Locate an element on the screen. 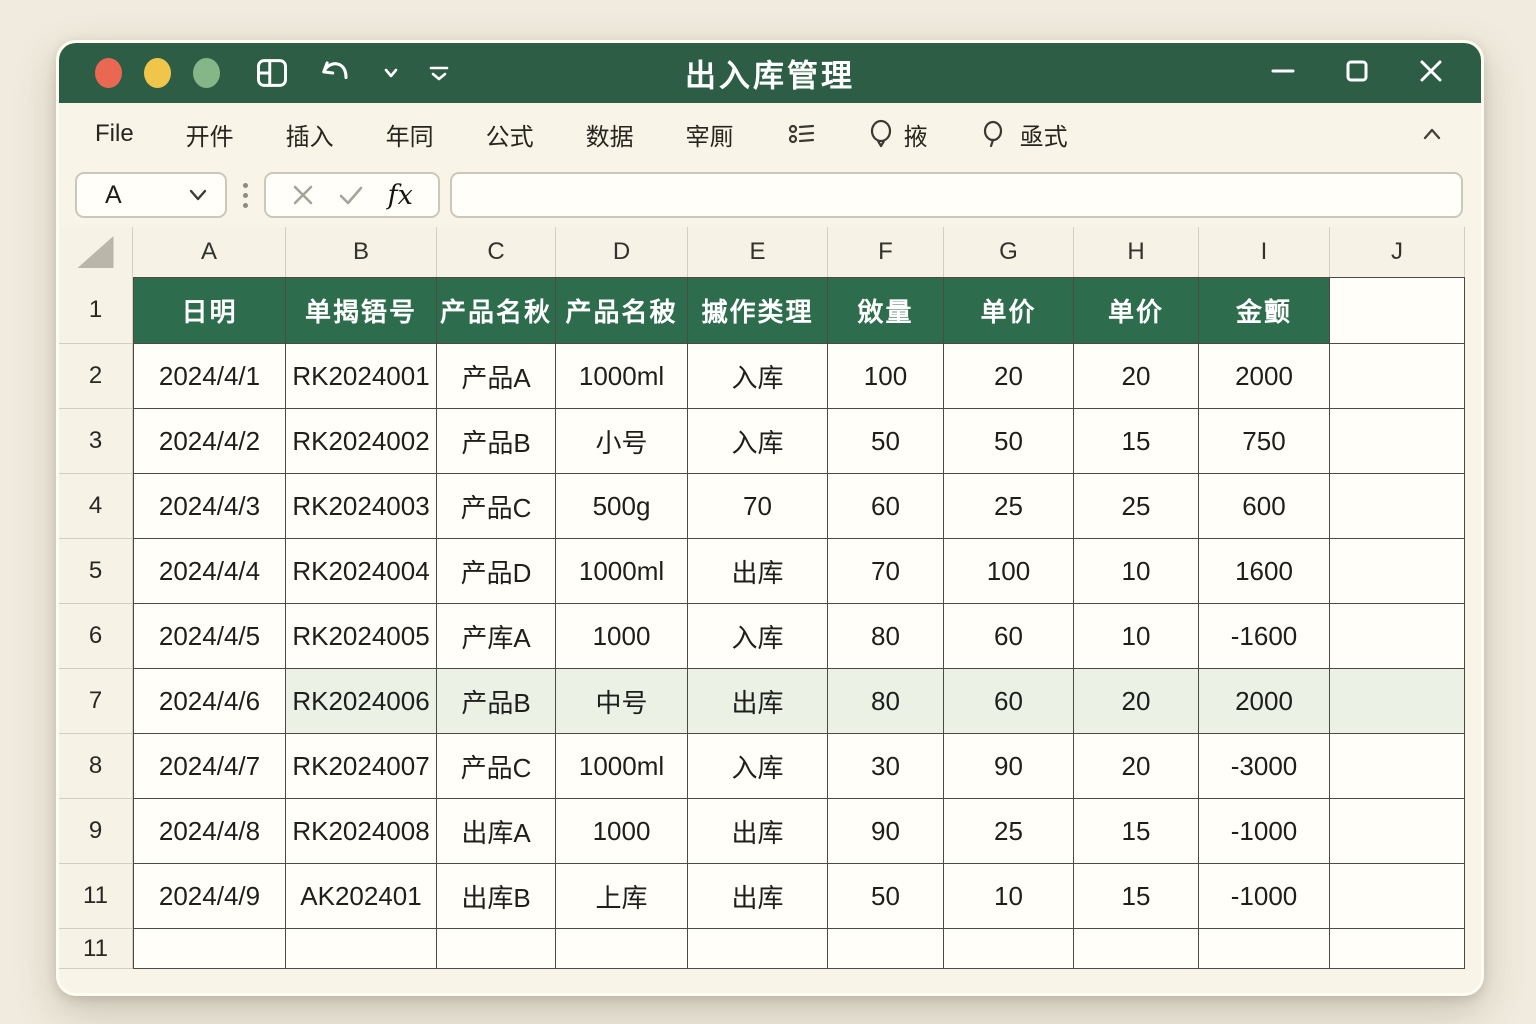  cell-I9: -1000 is located at coordinates (1264, 831).